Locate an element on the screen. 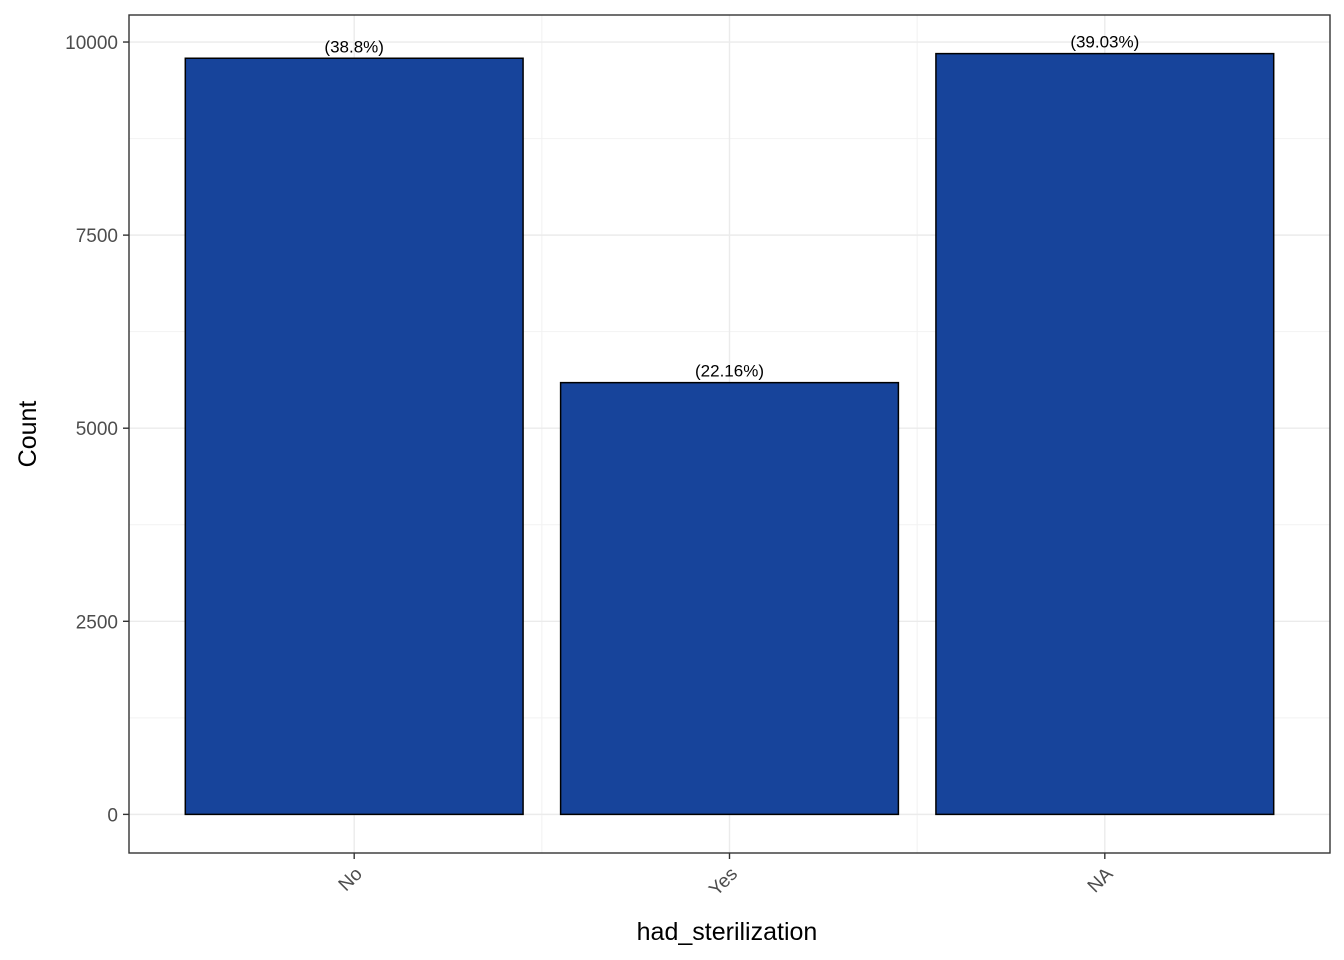 The image size is (1344, 960). x-tick-label: NA is located at coordinates (1101, 880).